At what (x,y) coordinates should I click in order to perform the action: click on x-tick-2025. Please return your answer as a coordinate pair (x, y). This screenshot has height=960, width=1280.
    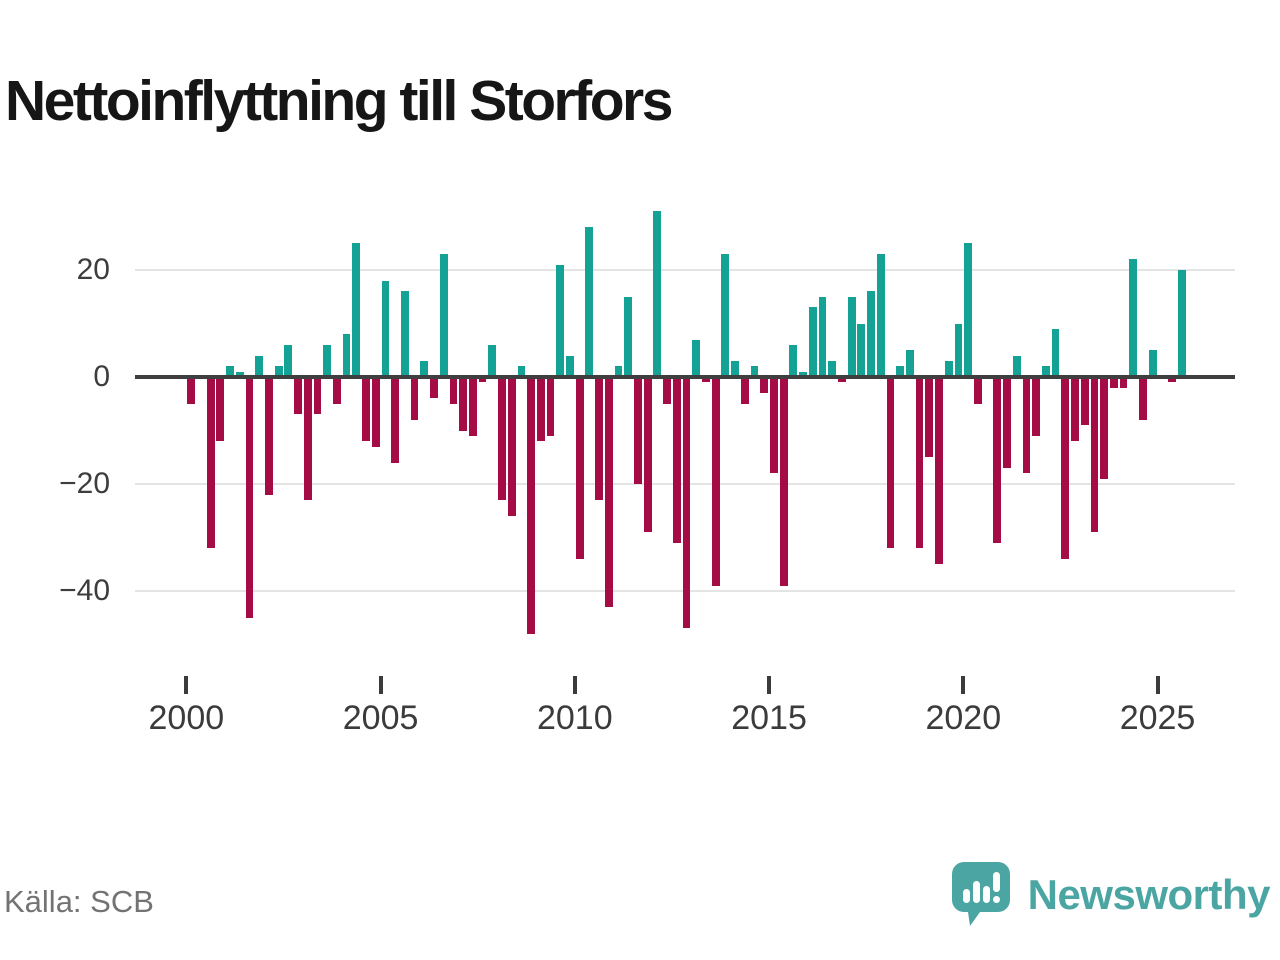
    Looking at the image, I should click on (1157, 685).